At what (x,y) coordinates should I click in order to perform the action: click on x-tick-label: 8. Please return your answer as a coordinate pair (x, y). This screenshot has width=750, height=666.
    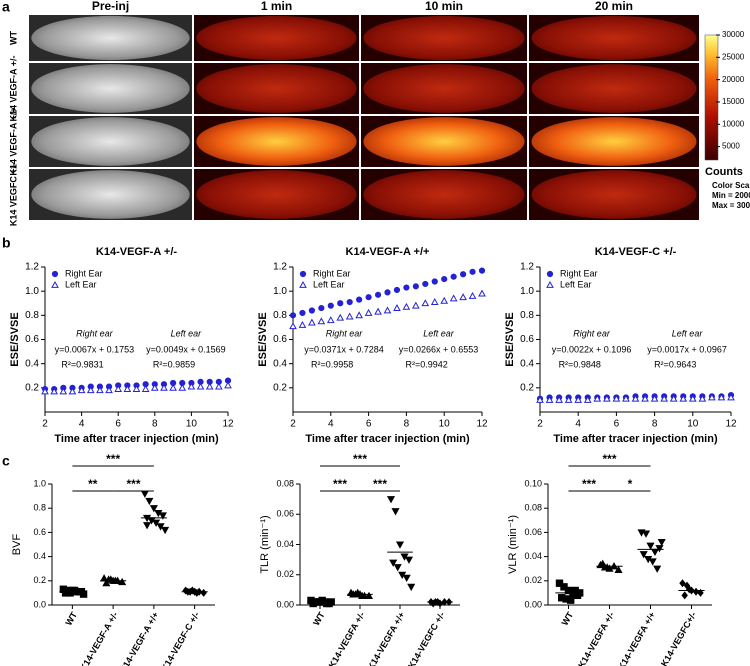
    Looking at the image, I should click on (407, 424).